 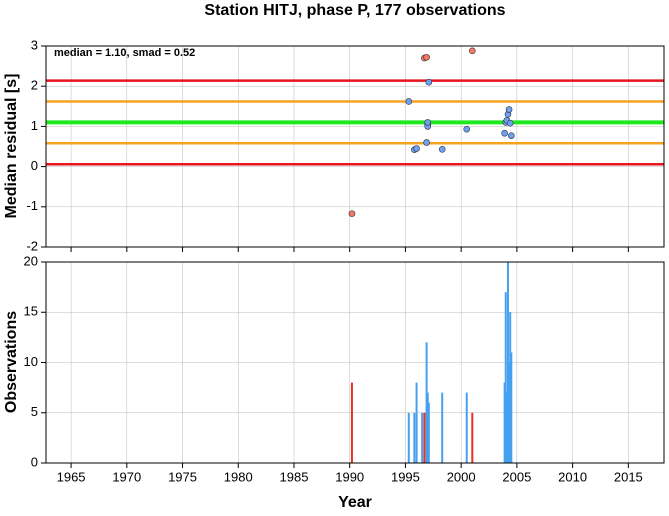 I want to click on y-tick-label: 15, so click(x=31, y=311).